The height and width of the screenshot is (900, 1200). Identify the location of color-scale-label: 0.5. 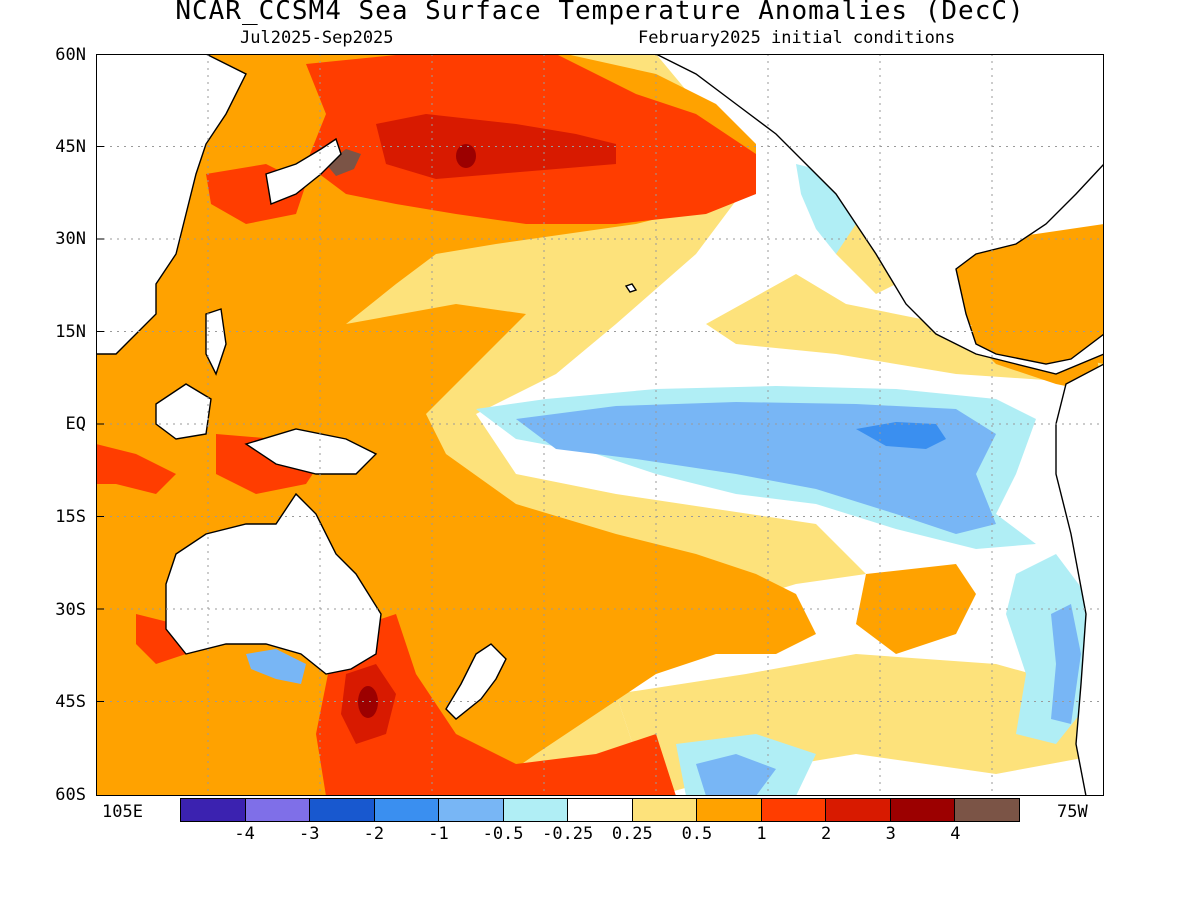
(697, 834).